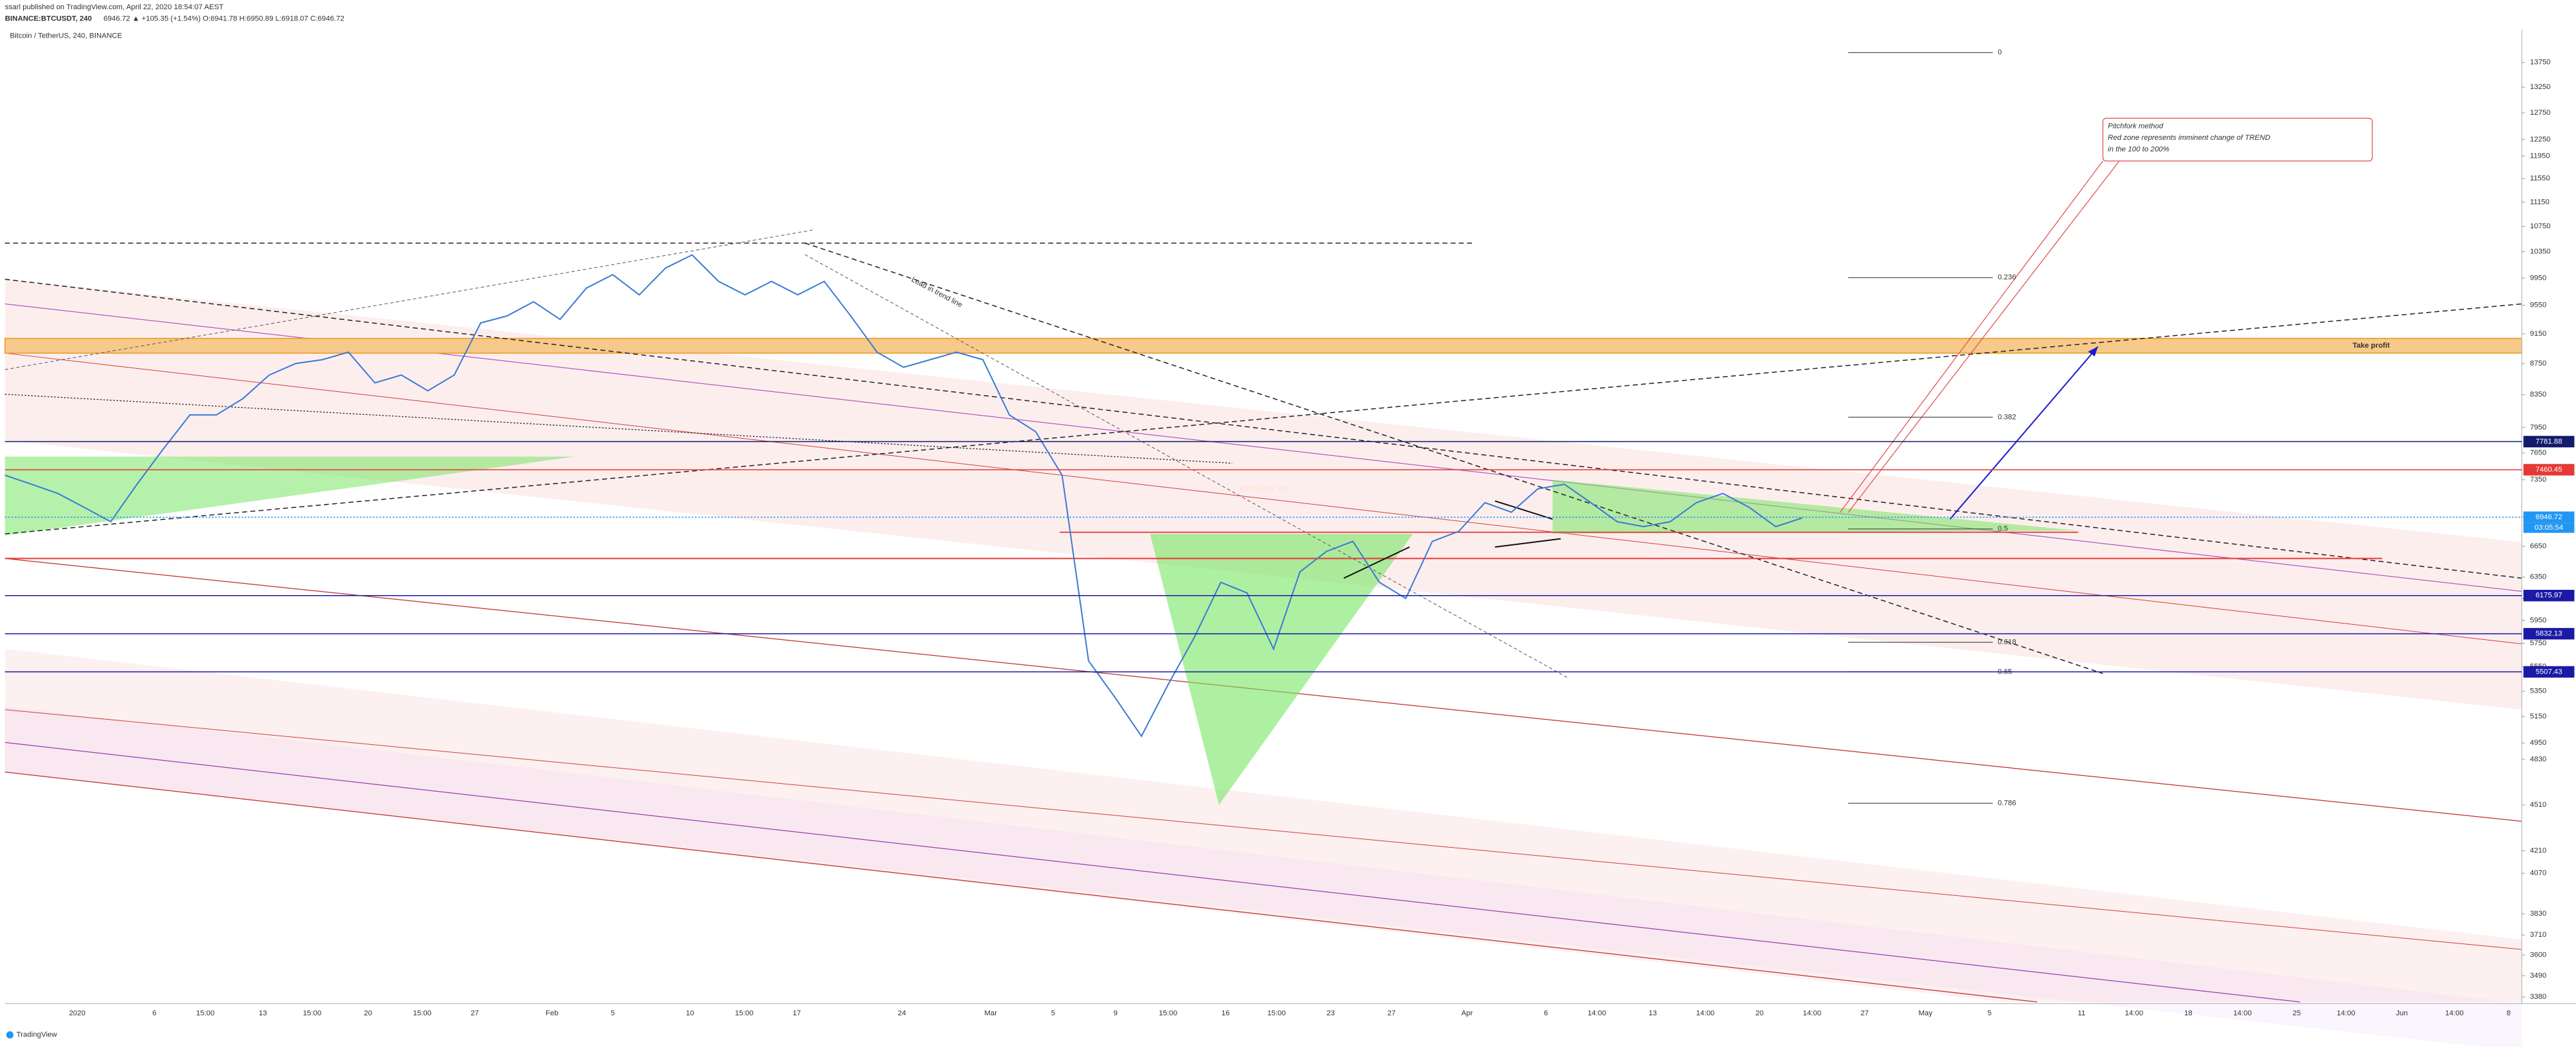 The image size is (2576, 1047). I want to click on x-tick-label: Mar, so click(991, 1013).